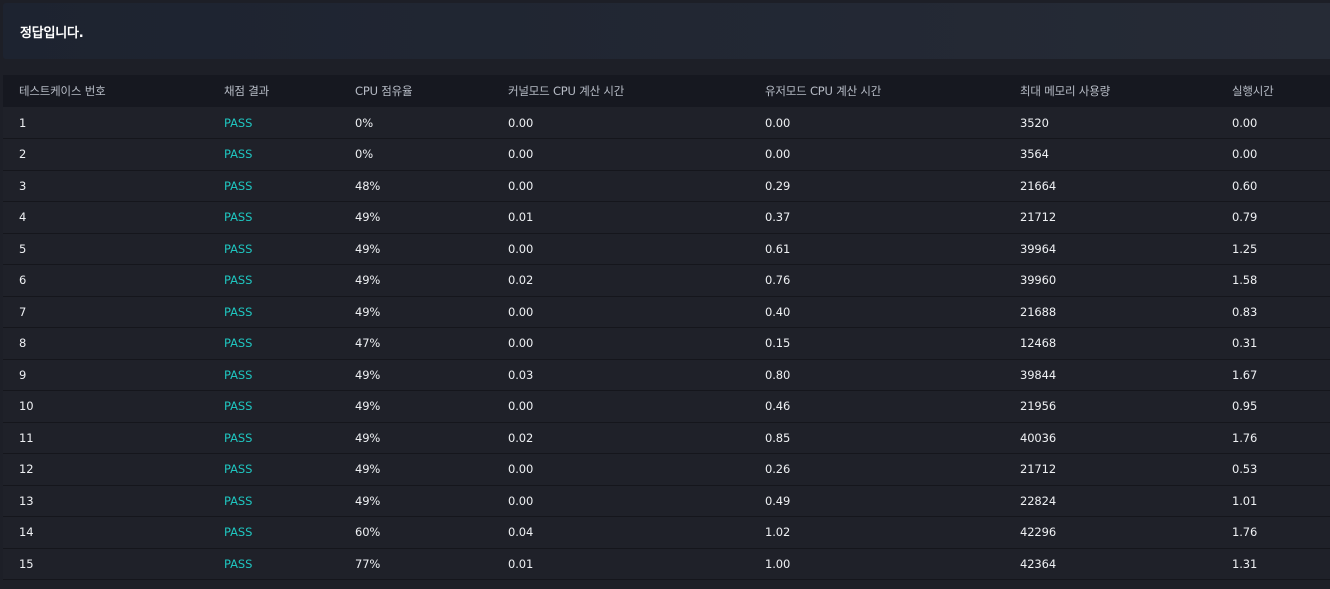 The image size is (1330, 589). What do you see at coordinates (23, 248) in the screenshot?
I see `cell-testcase: 5` at bounding box center [23, 248].